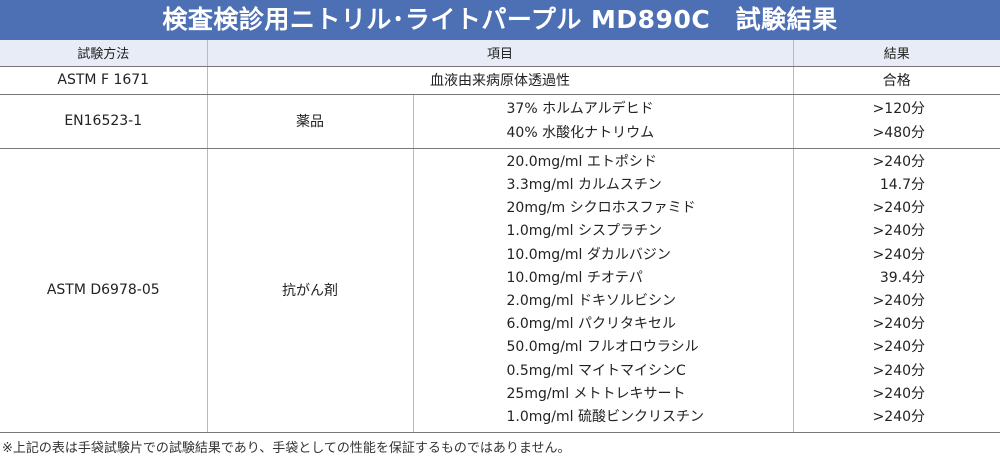 This screenshot has height=464, width=1000. I want to click on table-row: ASTM F 1671 血液由来病原体透過性 合格, so click(500, 80).